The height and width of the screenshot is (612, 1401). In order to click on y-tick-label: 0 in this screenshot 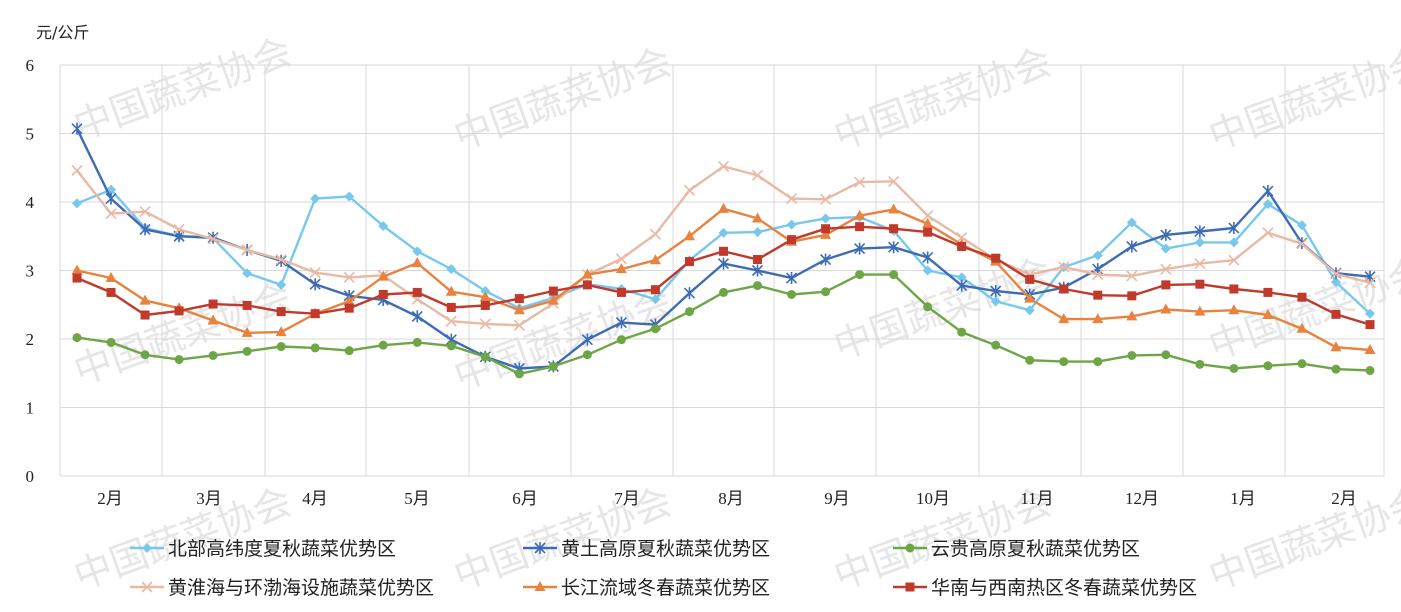, I will do `click(30, 476)`.